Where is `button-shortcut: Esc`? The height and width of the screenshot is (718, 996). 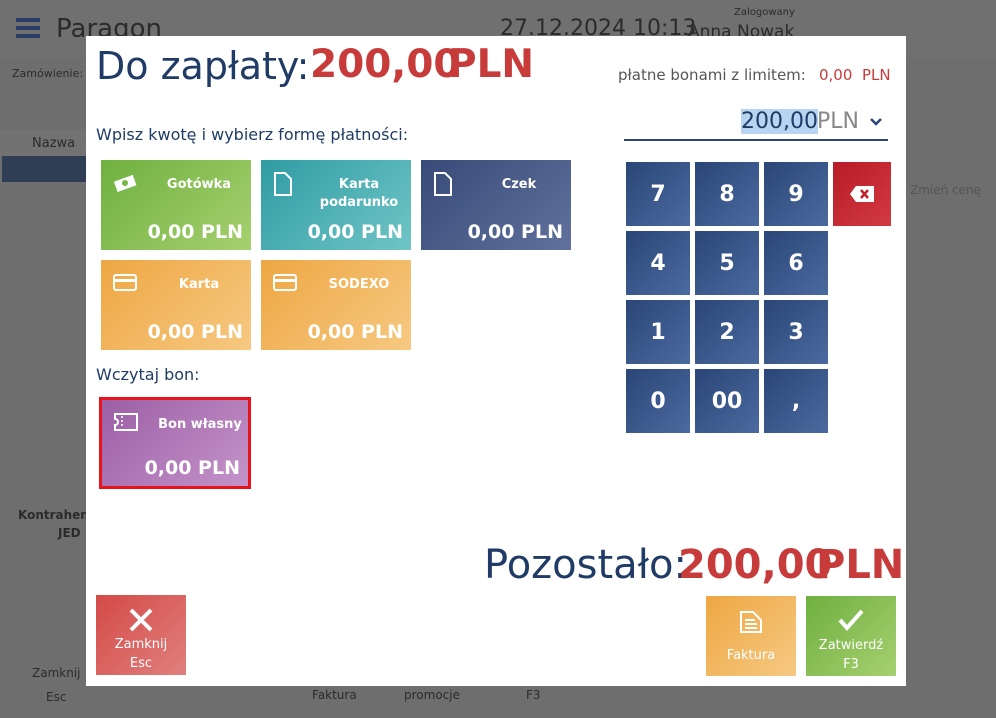 button-shortcut: Esc is located at coordinates (141, 663).